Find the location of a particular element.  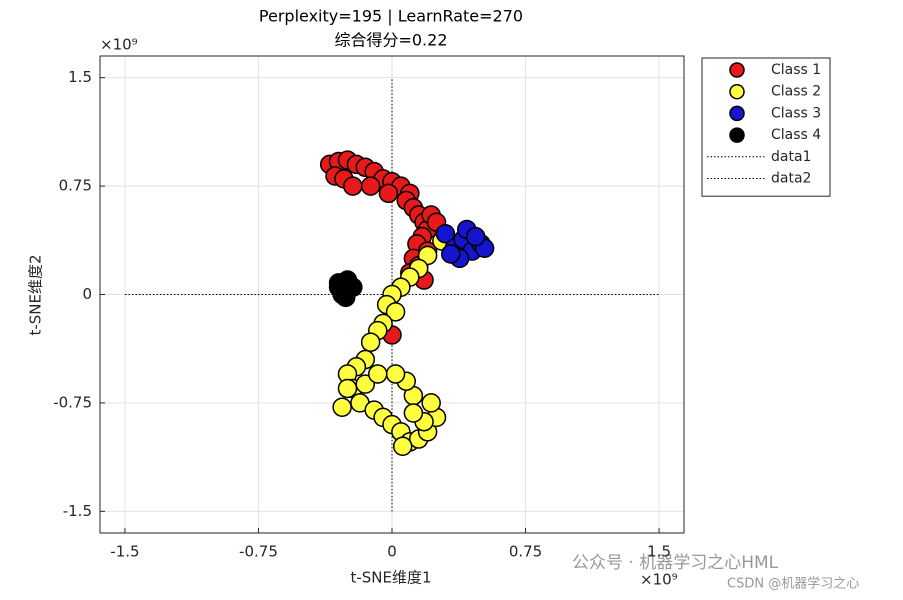

x-axis-label: t-SNE维度1 is located at coordinates (390, 578).